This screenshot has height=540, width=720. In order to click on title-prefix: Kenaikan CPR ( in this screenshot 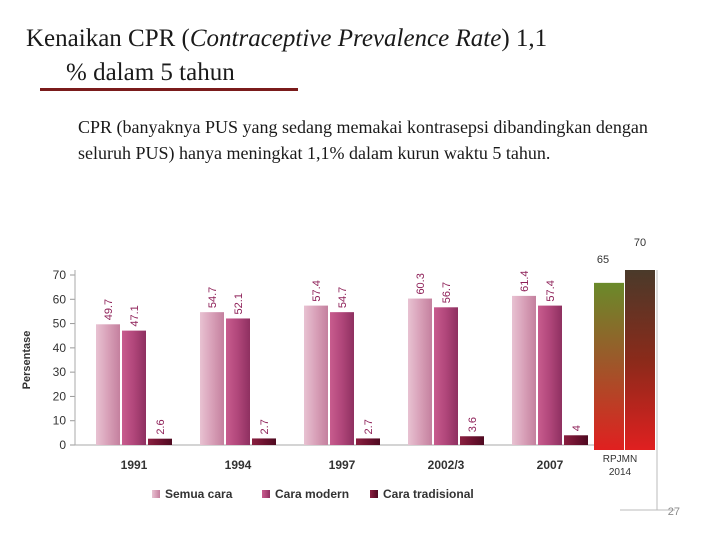, I will do `click(108, 38)`.